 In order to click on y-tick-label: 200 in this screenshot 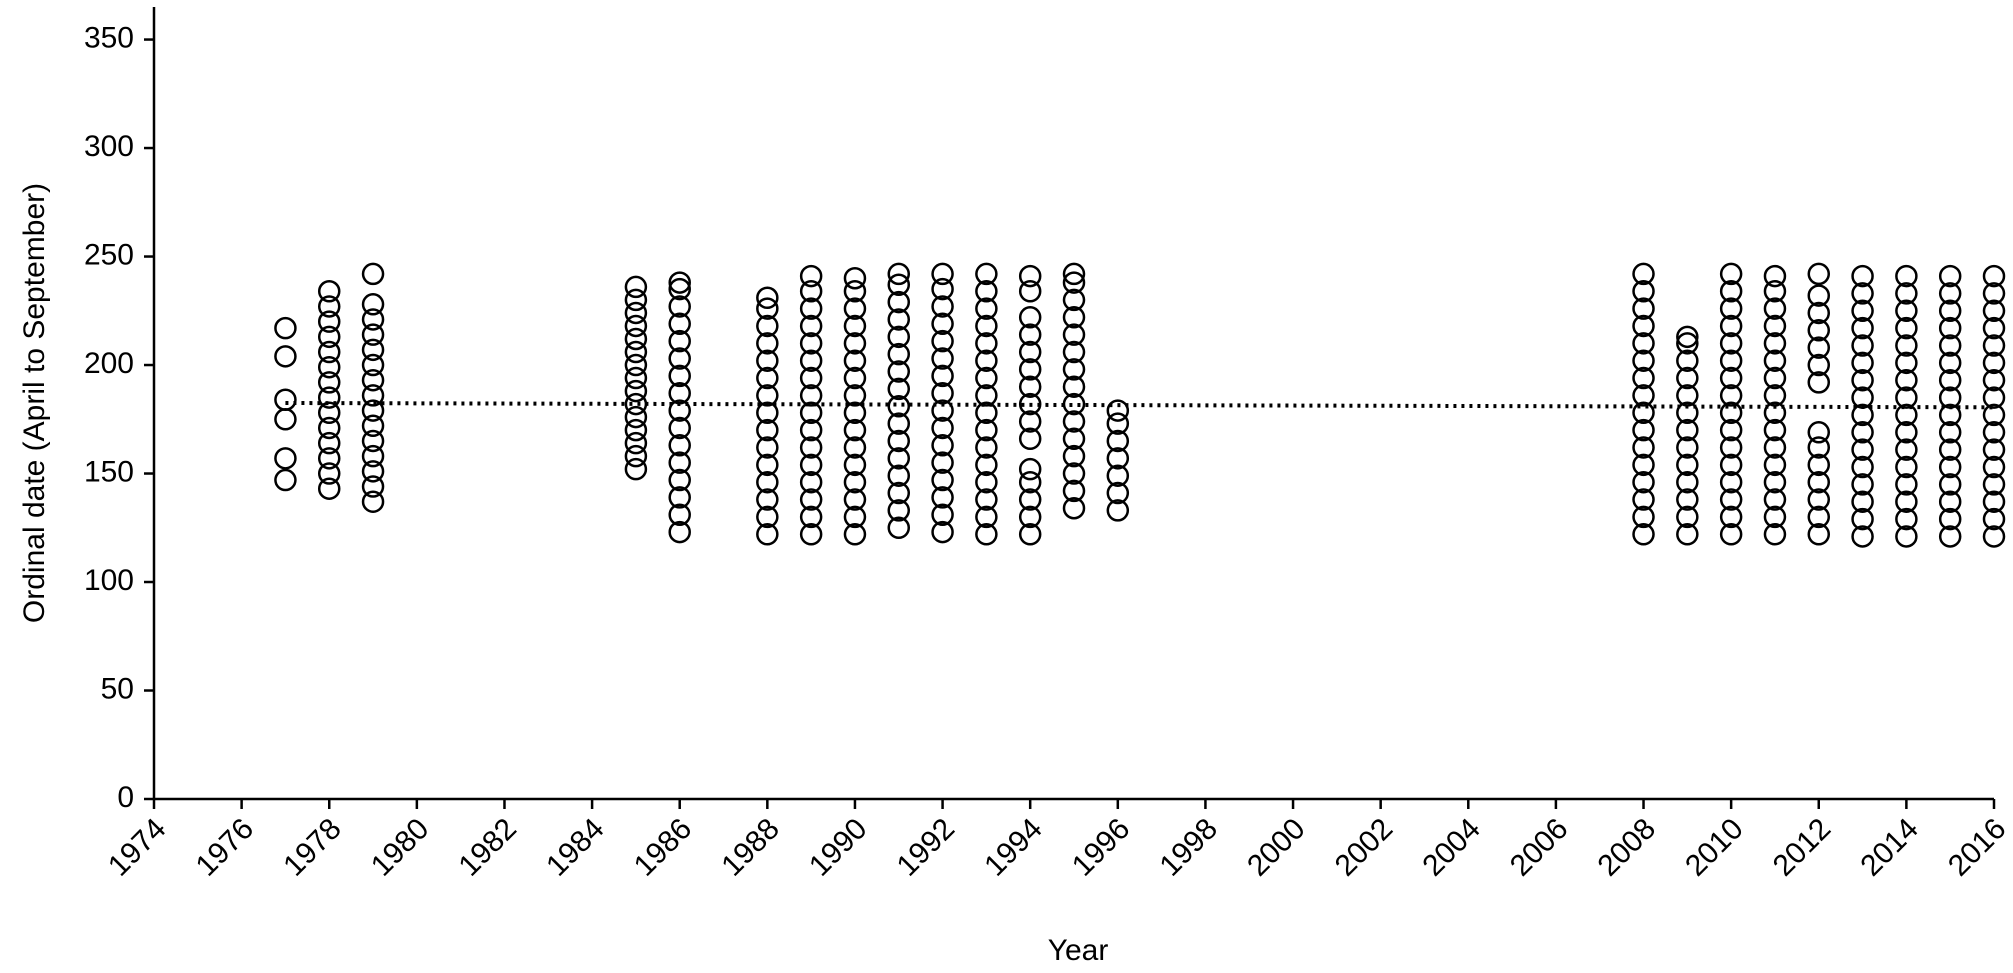, I will do `click(109, 363)`.